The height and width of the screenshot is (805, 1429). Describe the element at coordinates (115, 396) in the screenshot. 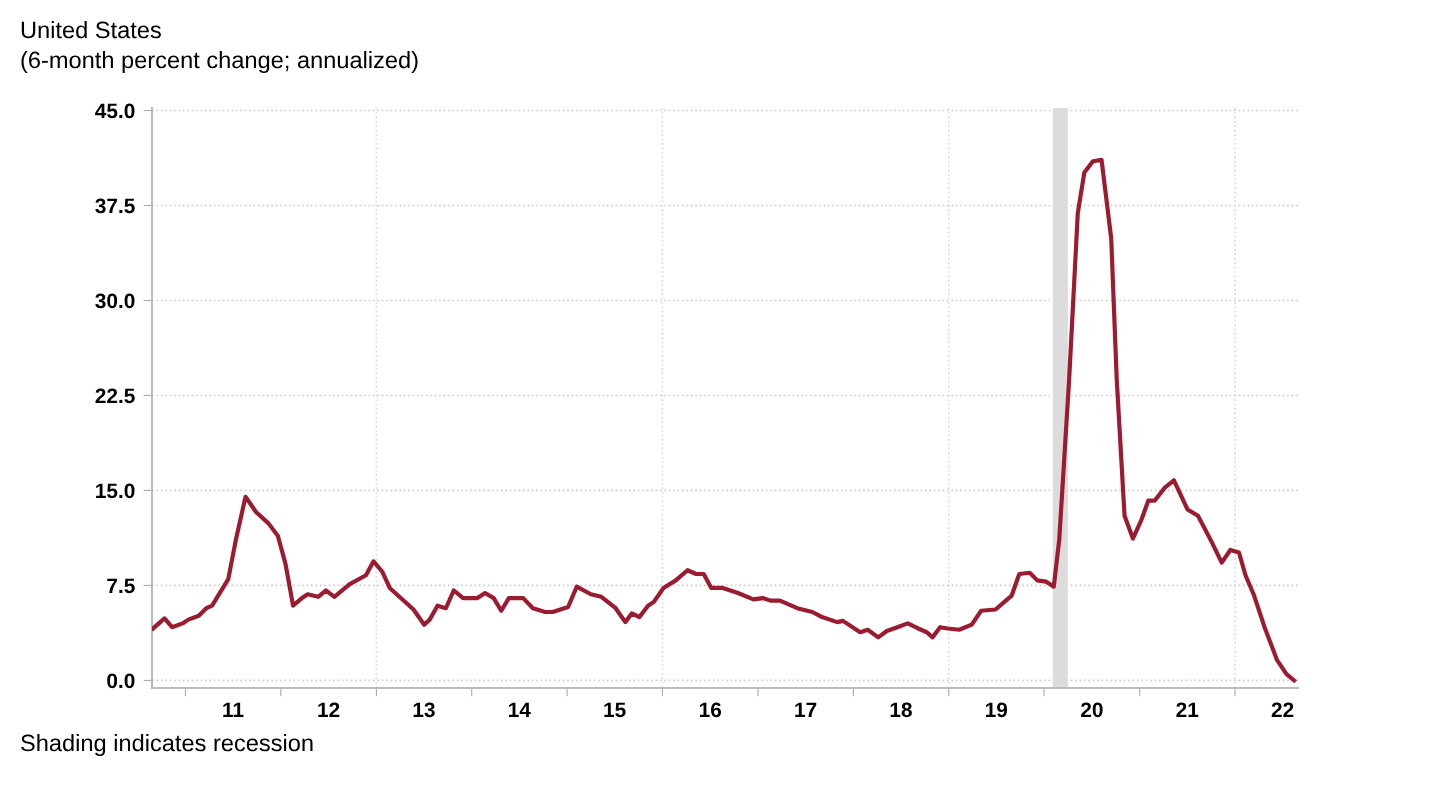

I see `y-tick-label: 22.5` at that location.